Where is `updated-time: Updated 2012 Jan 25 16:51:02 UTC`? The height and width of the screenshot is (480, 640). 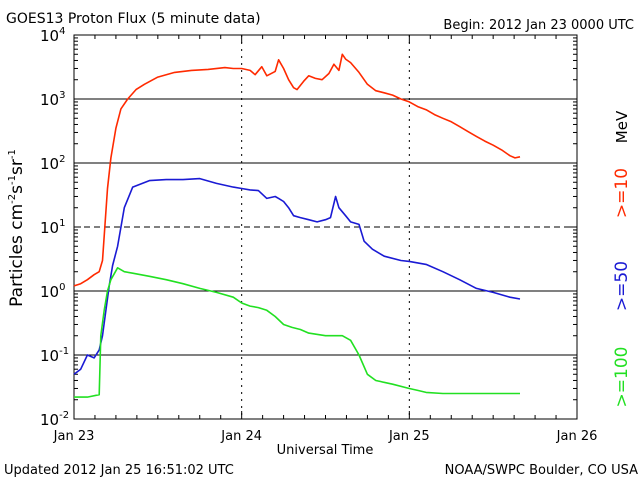 updated-time: Updated 2012 Jan 25 16:51:02 UTC is located at coordinates (119, 470).